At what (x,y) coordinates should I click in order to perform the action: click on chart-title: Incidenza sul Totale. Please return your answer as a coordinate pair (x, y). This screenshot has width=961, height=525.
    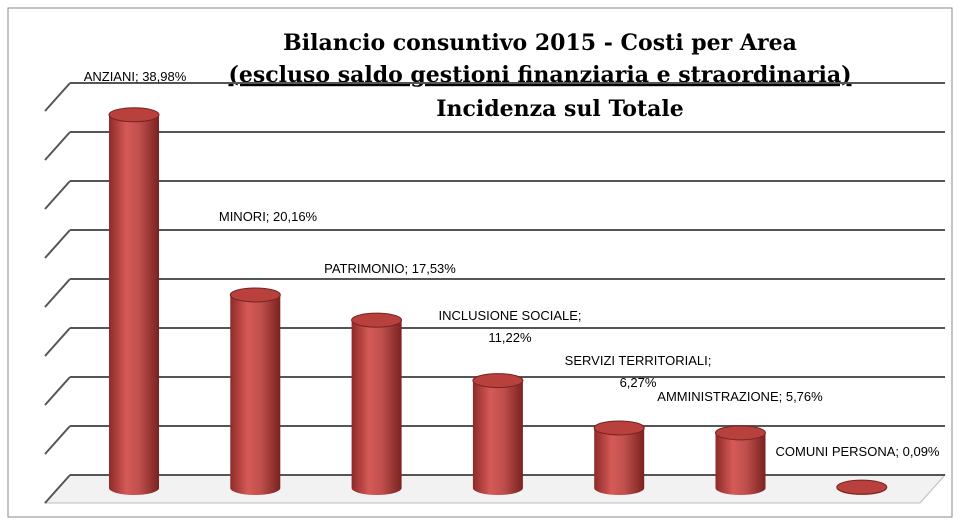
    Looking at the image, I should click on (560, 109).